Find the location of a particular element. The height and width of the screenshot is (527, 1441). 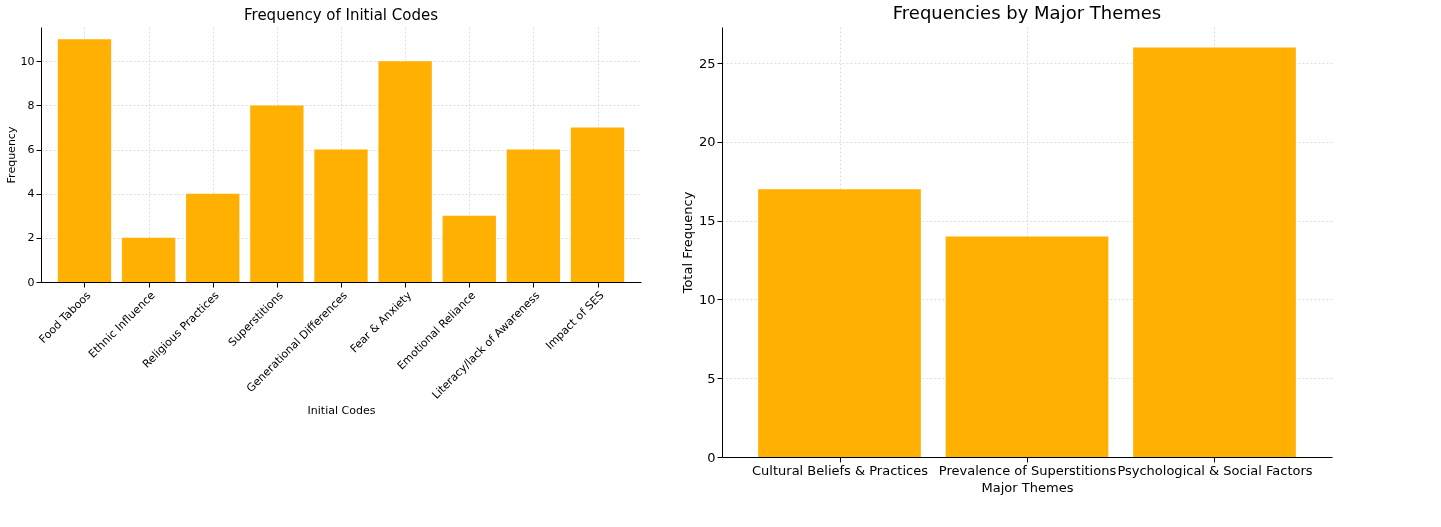

y-axis-title: Total Frequency is located at coordinates (687, 243).